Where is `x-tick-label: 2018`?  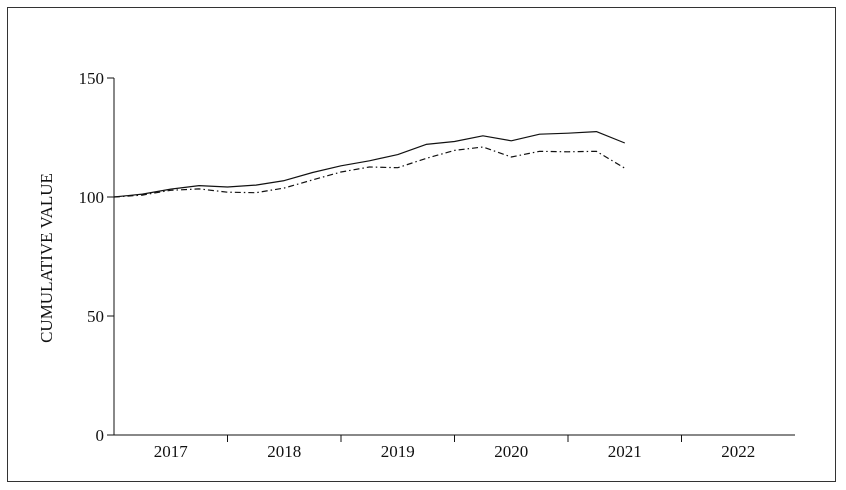
x-tick-label: 2018 is located at coordinates (284, 451).